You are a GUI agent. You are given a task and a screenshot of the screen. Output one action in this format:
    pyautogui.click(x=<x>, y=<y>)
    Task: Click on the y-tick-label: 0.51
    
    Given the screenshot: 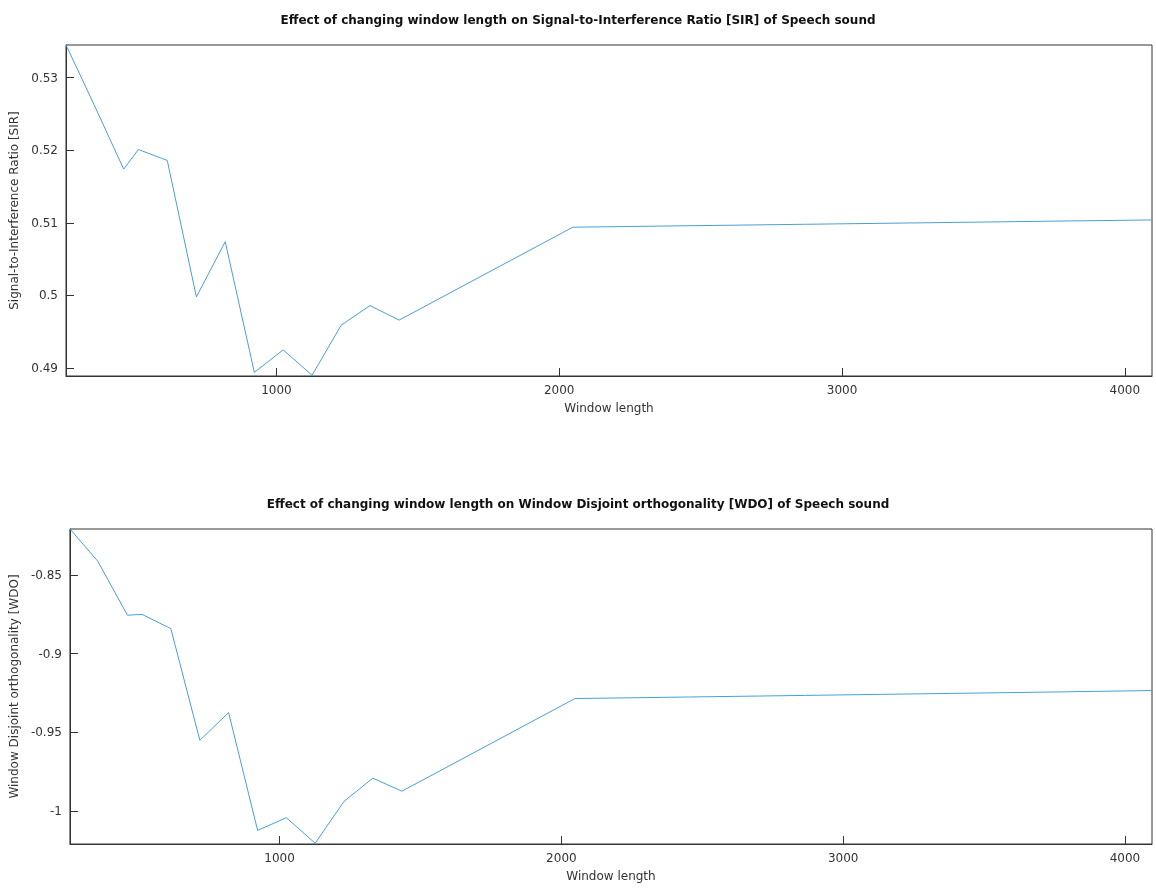 What is the action you would take?
    pyautogui.click(x=44, y=222)
    